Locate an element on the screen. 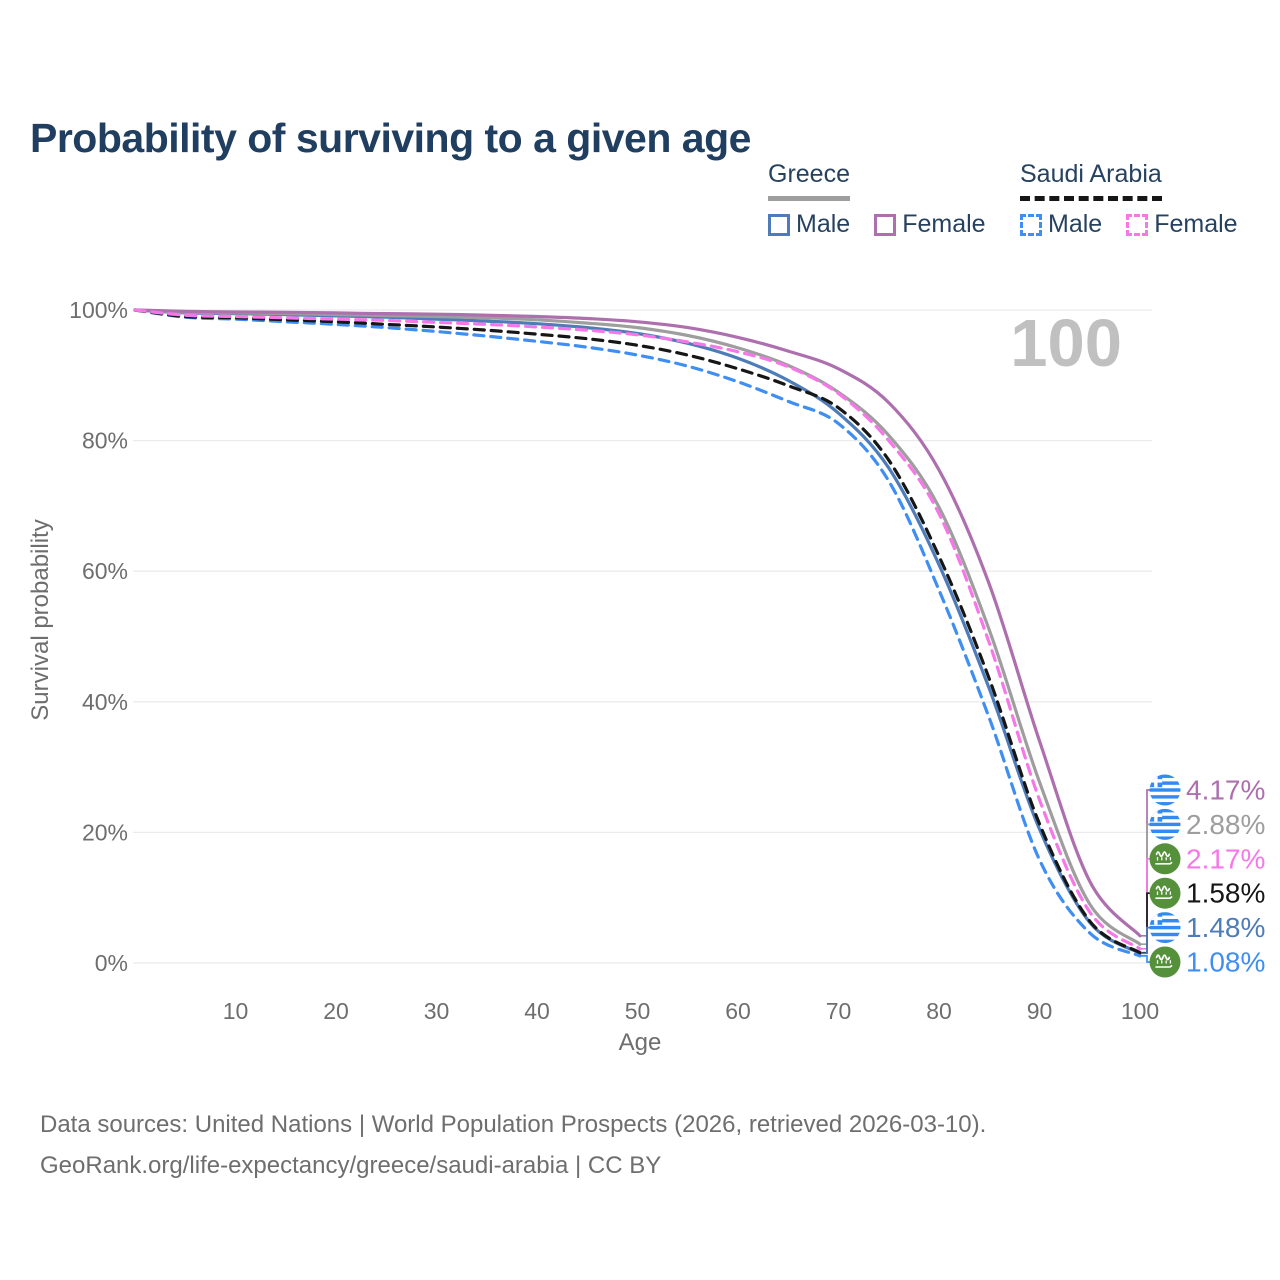 This screenshot has height=1280, width=1280. x-axis-tick-label: 80 is located at coordinates (939, 1011).